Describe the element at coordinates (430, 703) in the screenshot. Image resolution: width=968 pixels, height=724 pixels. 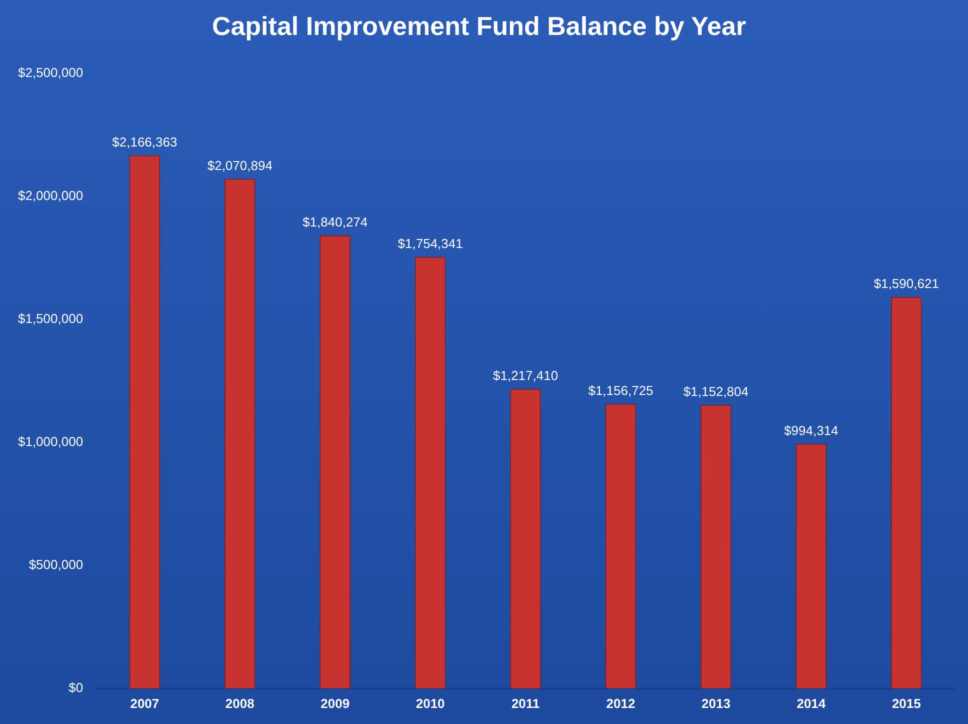
I see `x-tick-label: 2010` at that location.